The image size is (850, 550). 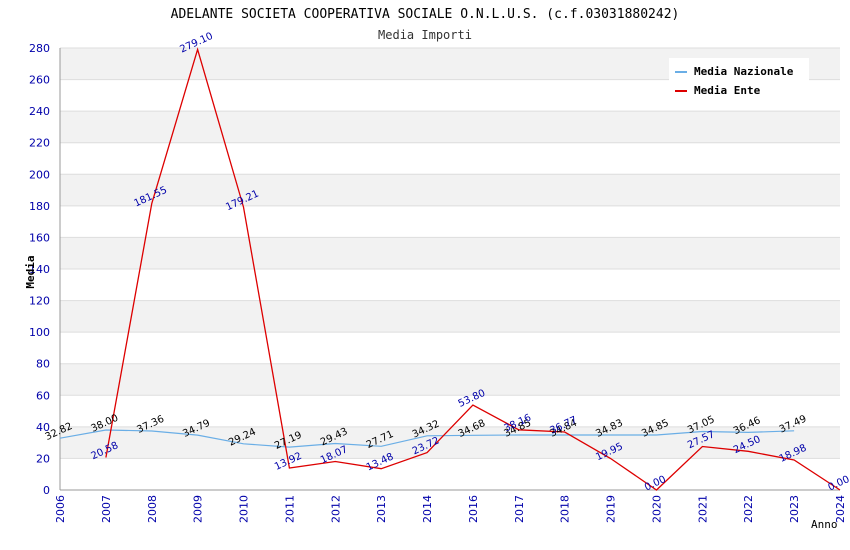 What do you see at coordinates (43, 364) in the screenshot?
I see `y-tick-label: 80` at bounding box center [43, 364].